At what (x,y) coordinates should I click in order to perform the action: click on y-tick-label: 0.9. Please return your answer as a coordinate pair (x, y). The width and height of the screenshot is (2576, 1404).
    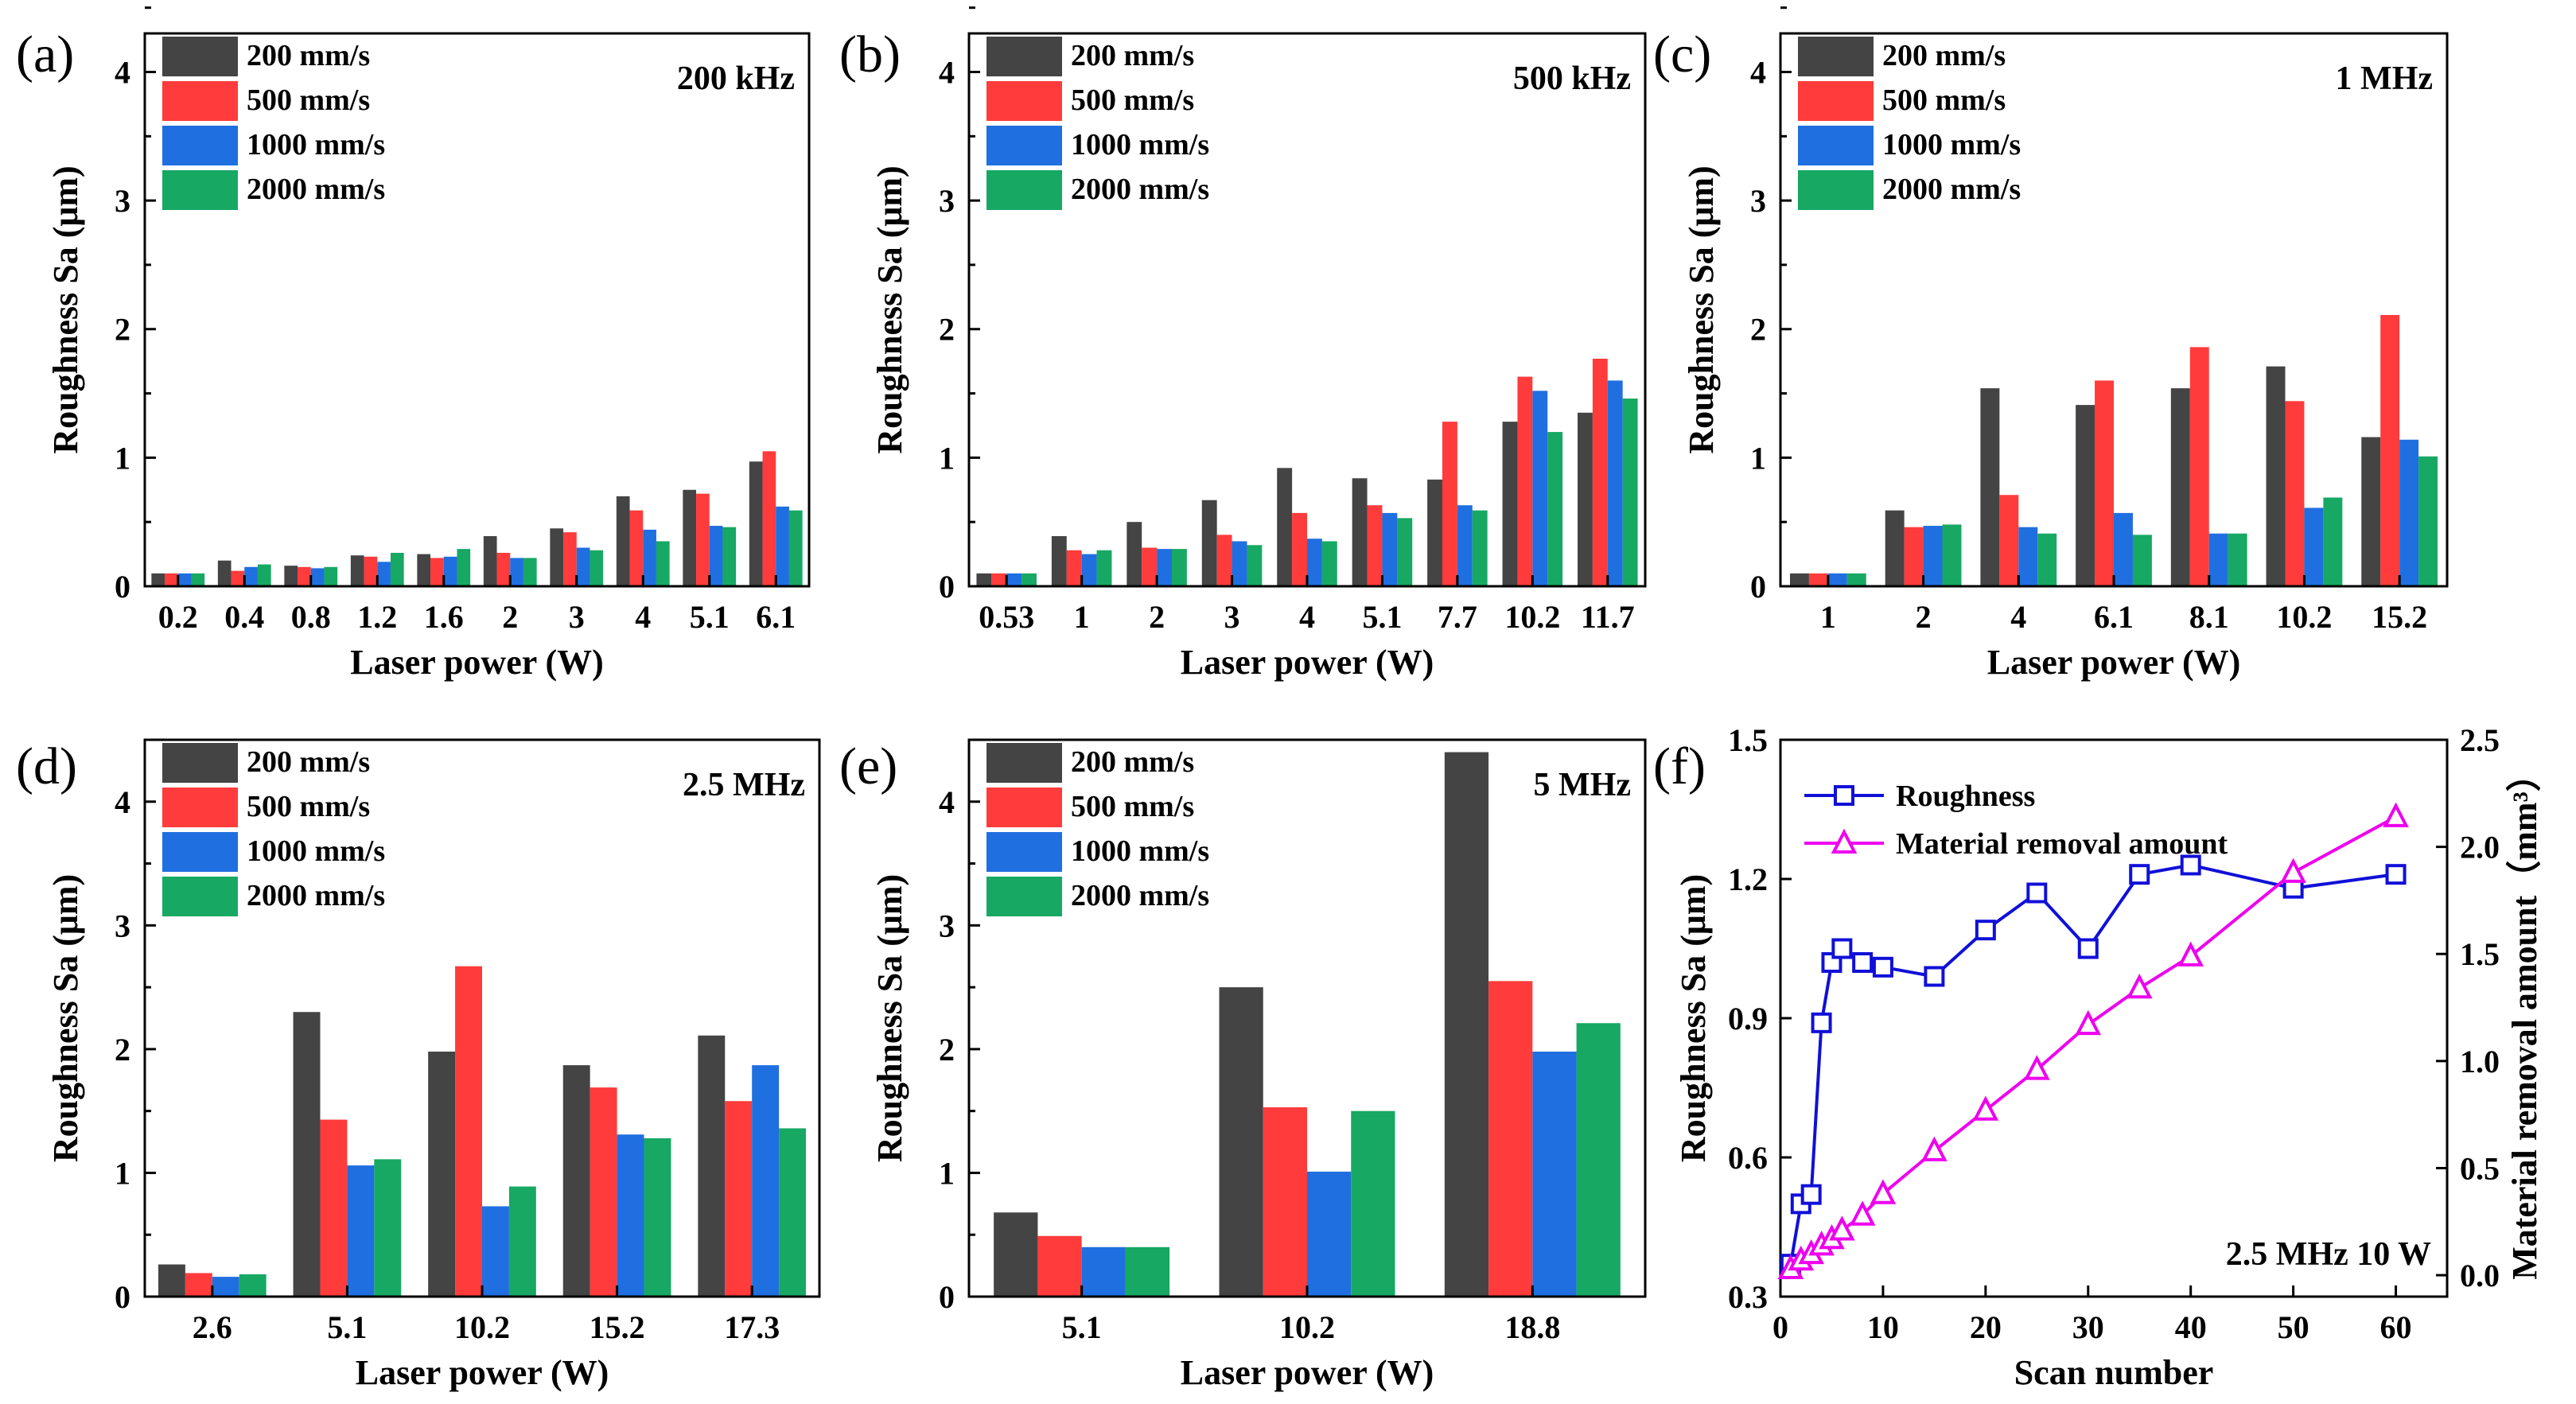
    Looking at the image, I should click on (1748, 1018).